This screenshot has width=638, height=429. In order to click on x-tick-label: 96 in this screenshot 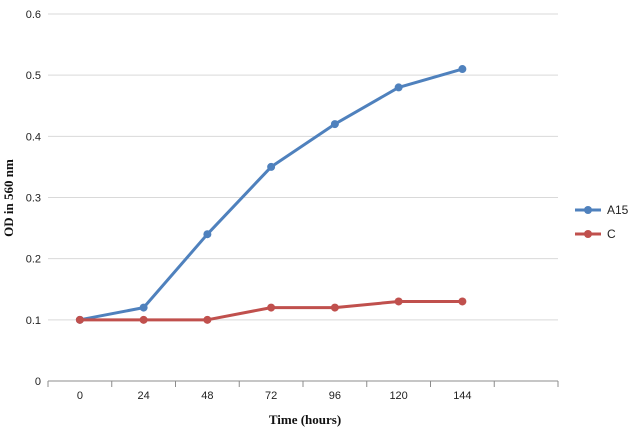, I will do `click(335, 396)`.